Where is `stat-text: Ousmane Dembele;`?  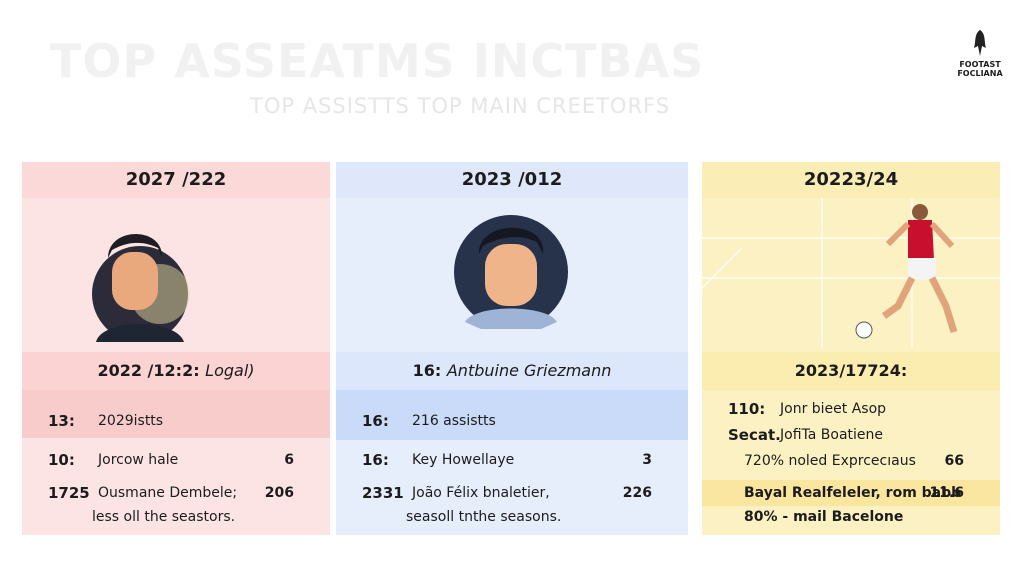
stat-text: Ousmane Dembele; is located at coordinates (168, 493).